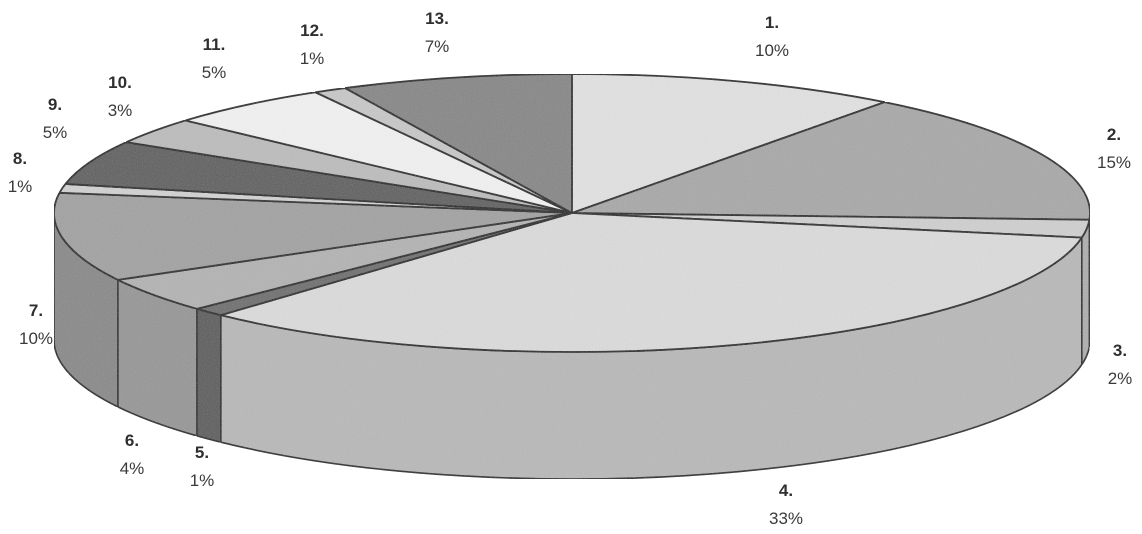 The image size is (1142, 534). I want to click on slice-label-13: 13., so click(437, 18).